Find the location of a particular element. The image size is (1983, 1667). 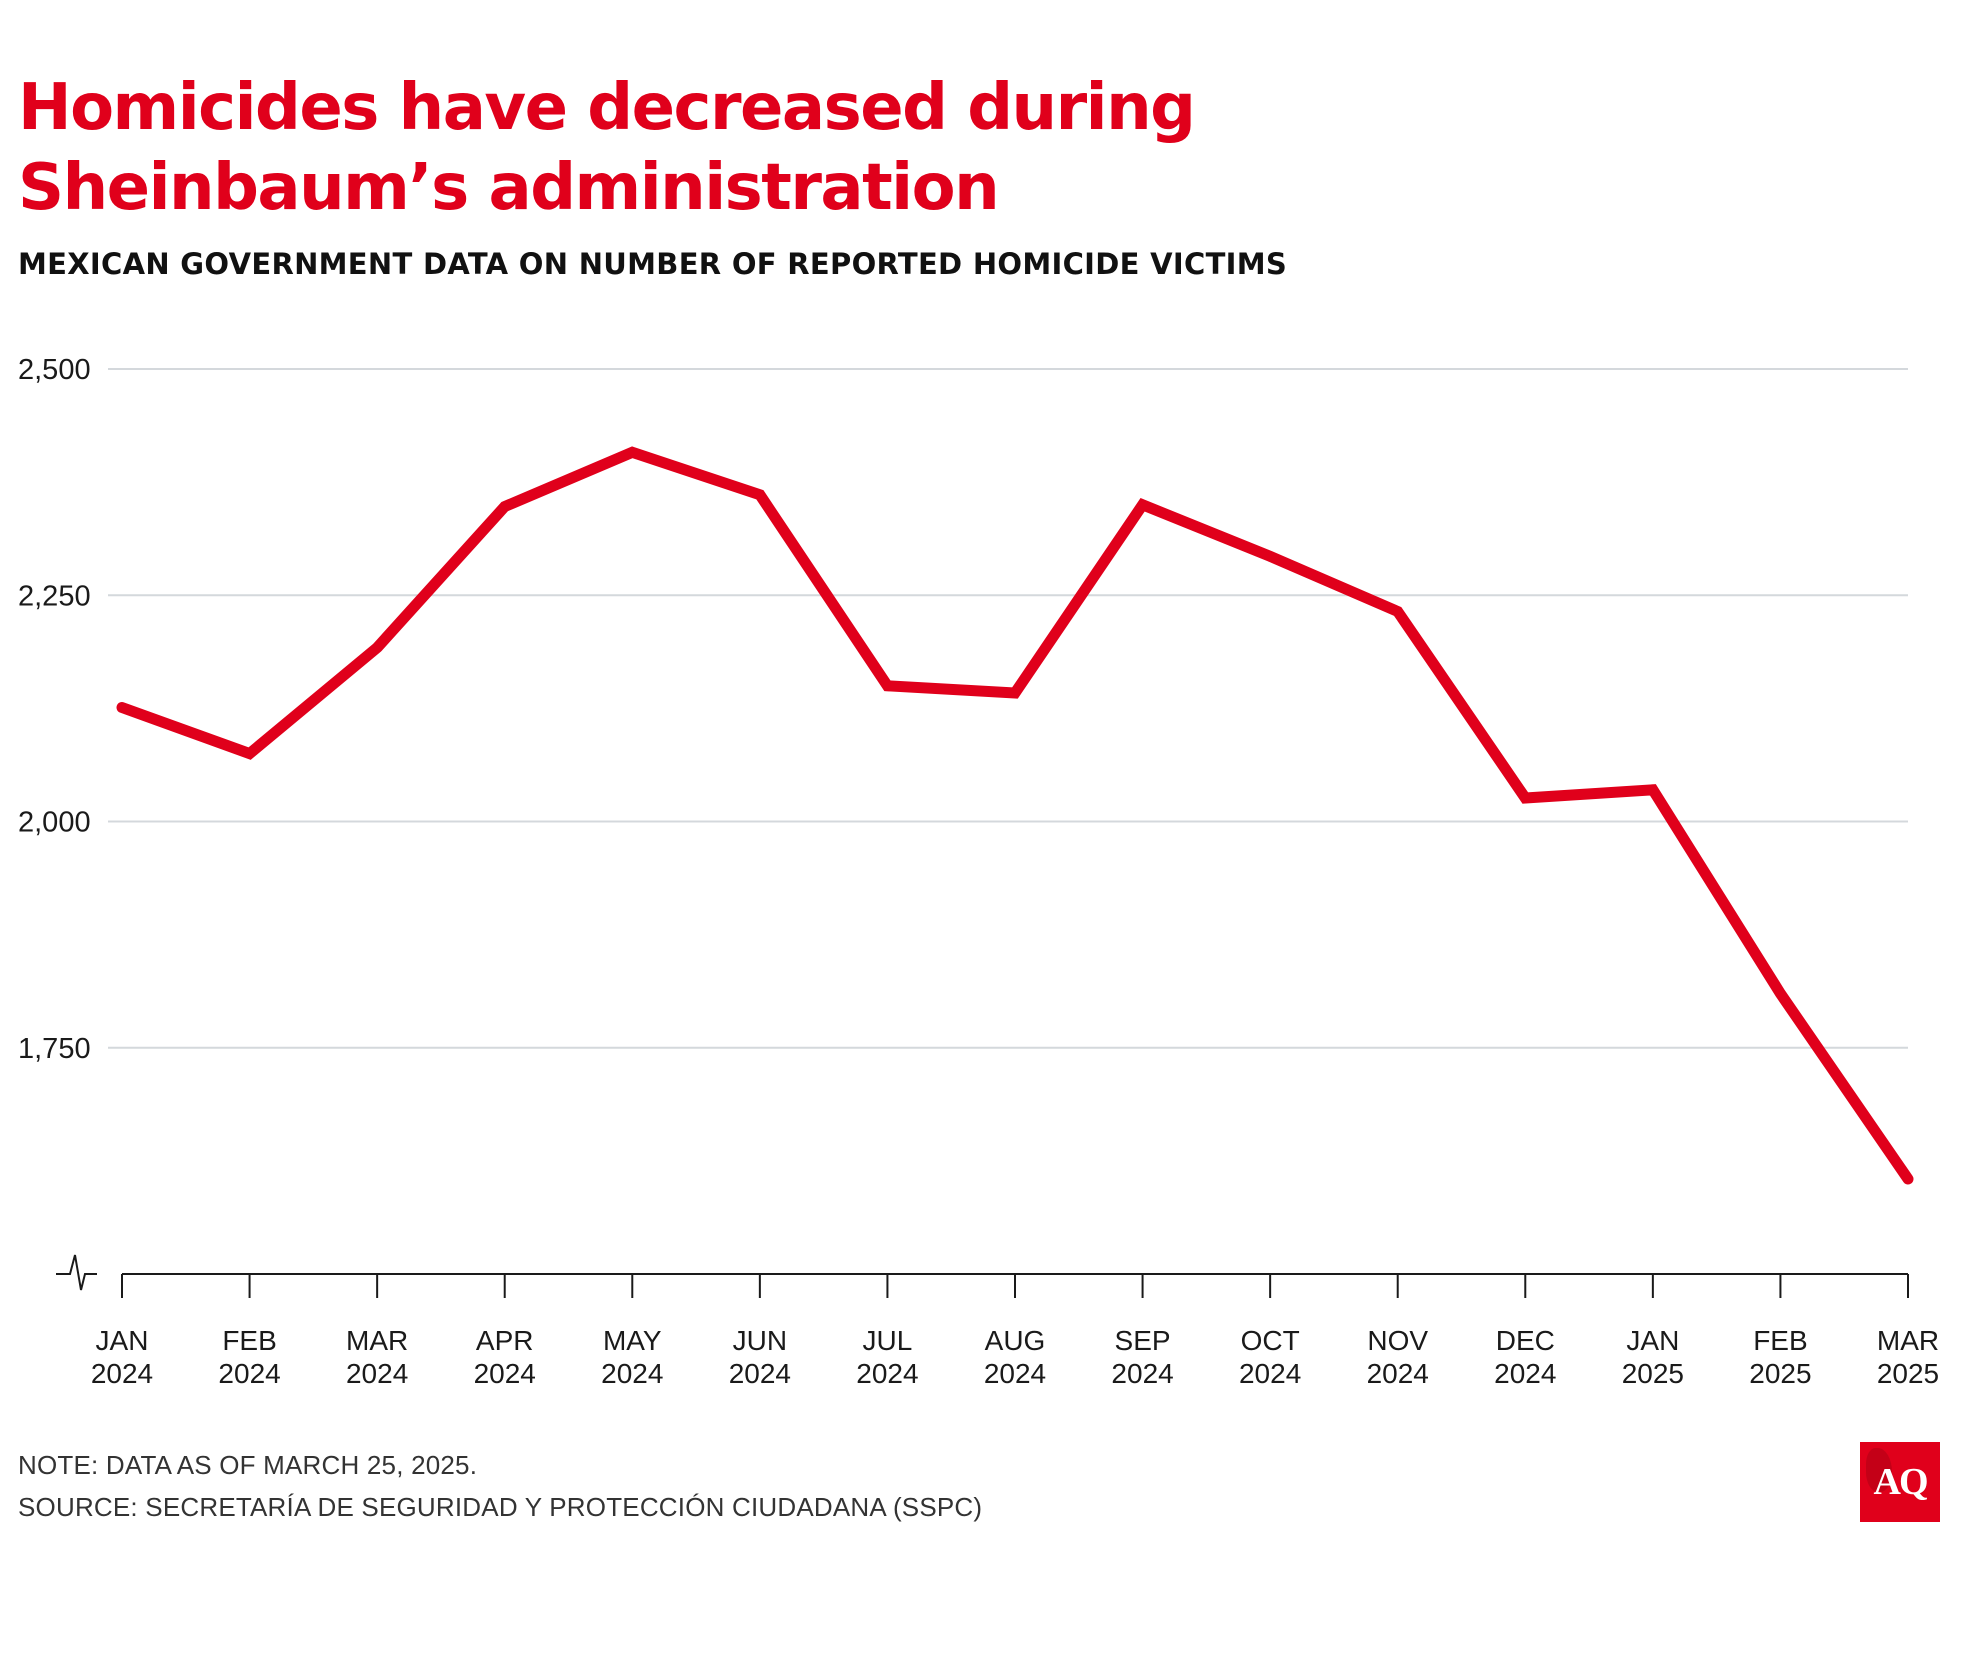

chart-title-line-1: Homicides have decreased during is located at coordinates (607, 108).